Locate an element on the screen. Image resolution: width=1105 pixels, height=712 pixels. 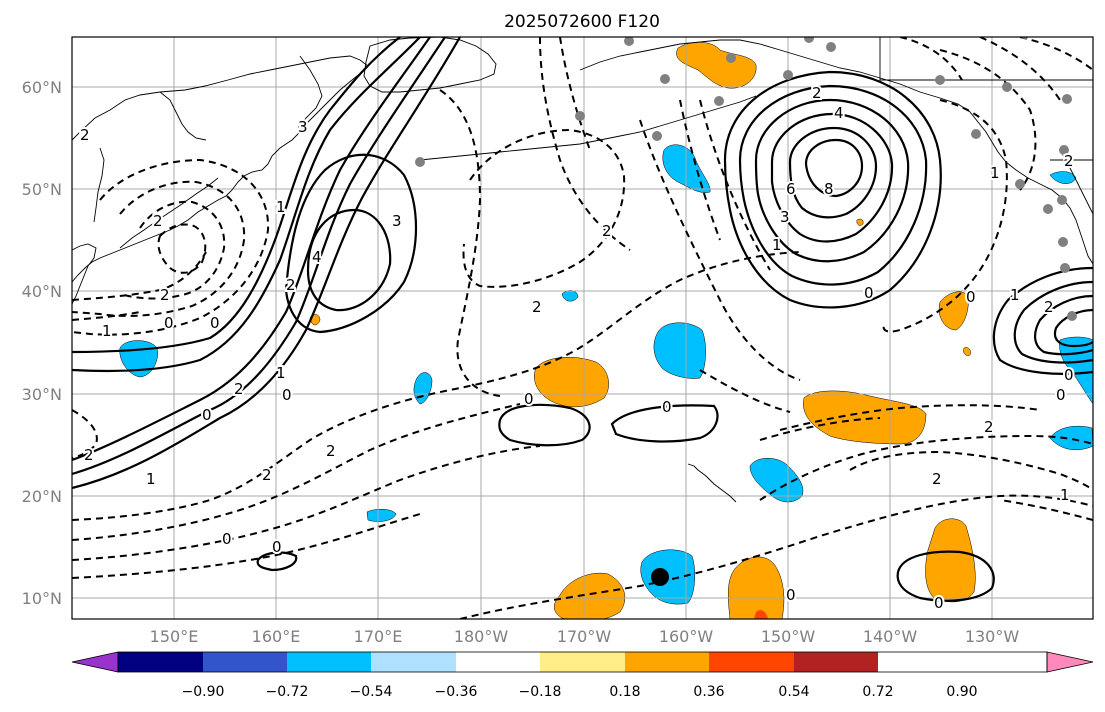
coastline-chukotka is located at coordinates (430, 65).